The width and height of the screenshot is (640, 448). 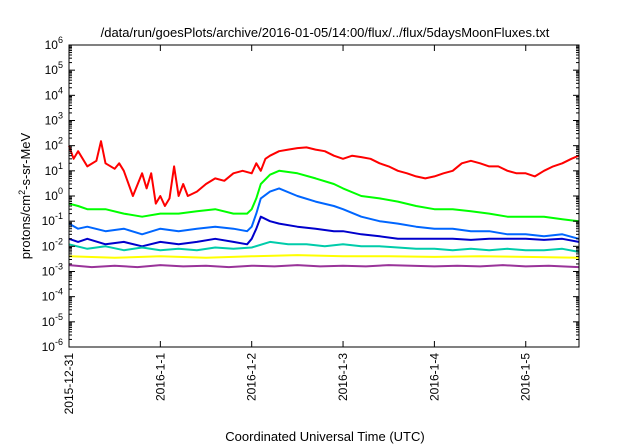 I want to click on x-tick-label: 2015-12-31, so click(x=69, y=384).